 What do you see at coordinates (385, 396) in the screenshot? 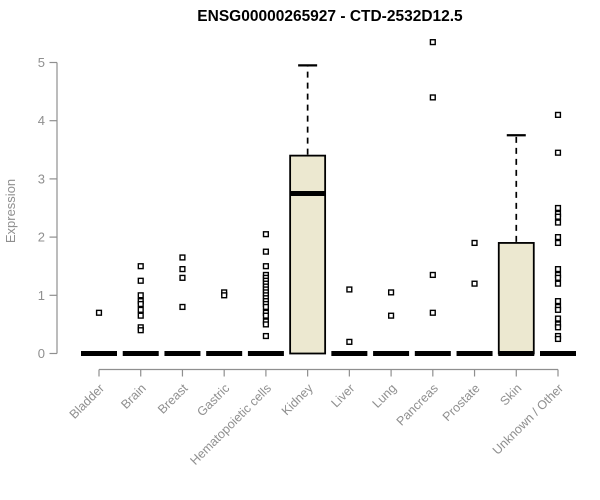
I see `x-tick-label: Lung` at bounding box center [385, 396].